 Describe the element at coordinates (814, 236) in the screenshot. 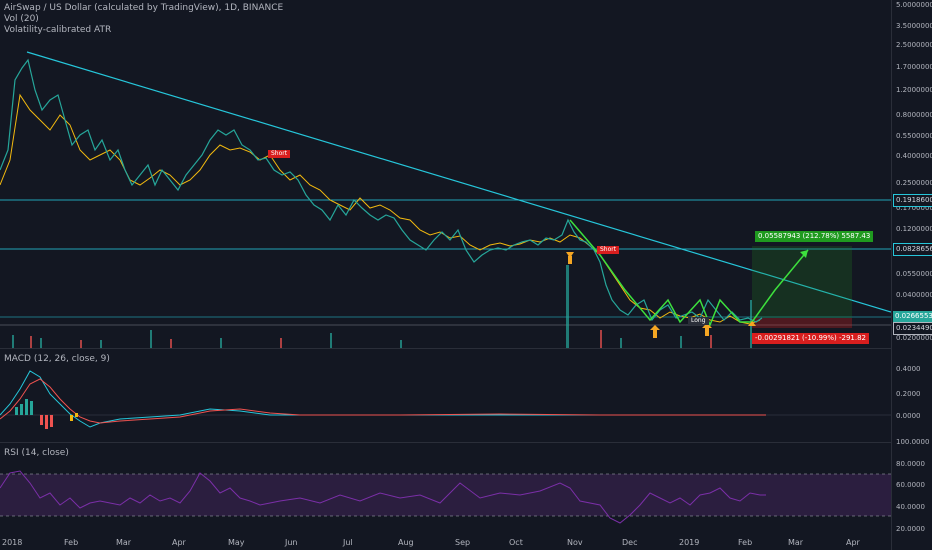

I see `target-label: 0.05587943 (212.78%) 5587.43` at that location.